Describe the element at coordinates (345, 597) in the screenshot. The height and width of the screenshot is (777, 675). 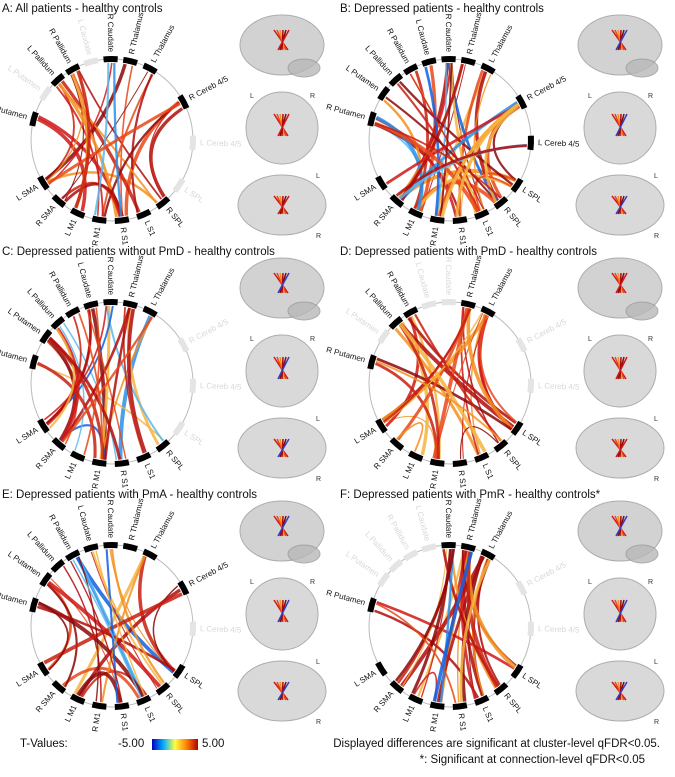
I see `node-label: R Putamen` at that location.